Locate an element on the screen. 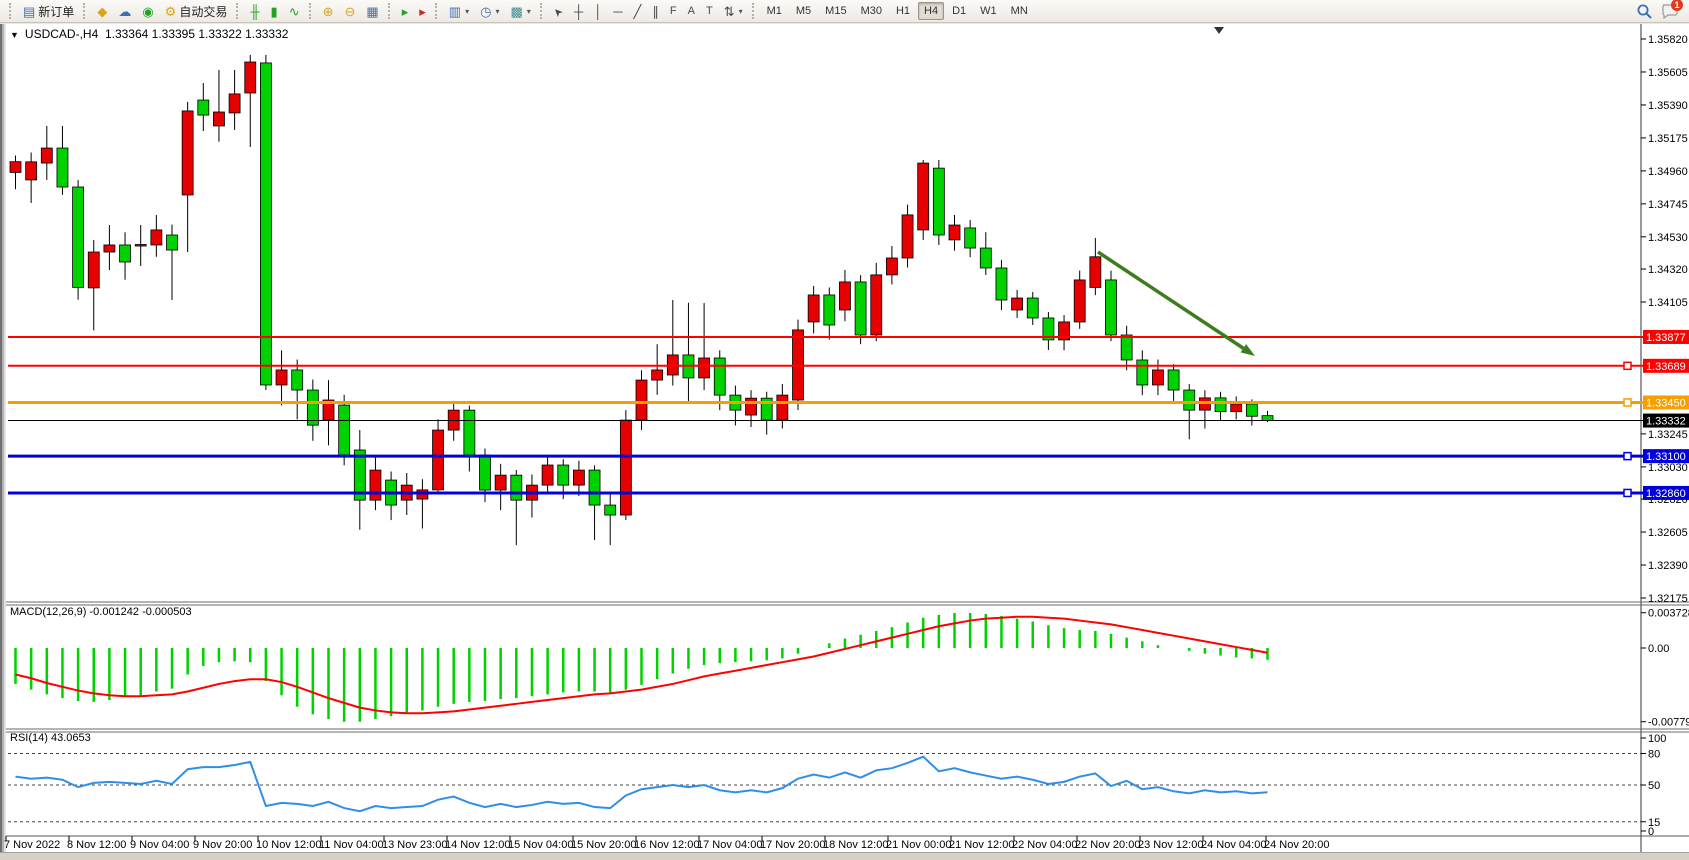 This screenshot has height=860, width=1689. gold-button: ◆ is located at coordinates (102, 11).